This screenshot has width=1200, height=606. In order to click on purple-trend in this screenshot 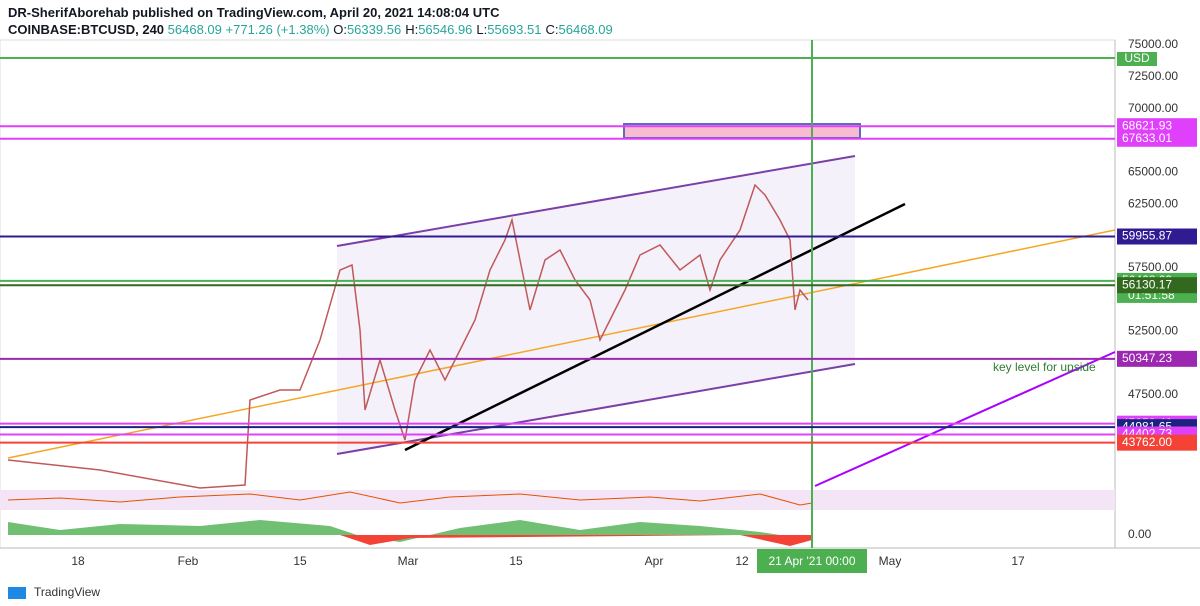, I will do `click(965, 419)`.